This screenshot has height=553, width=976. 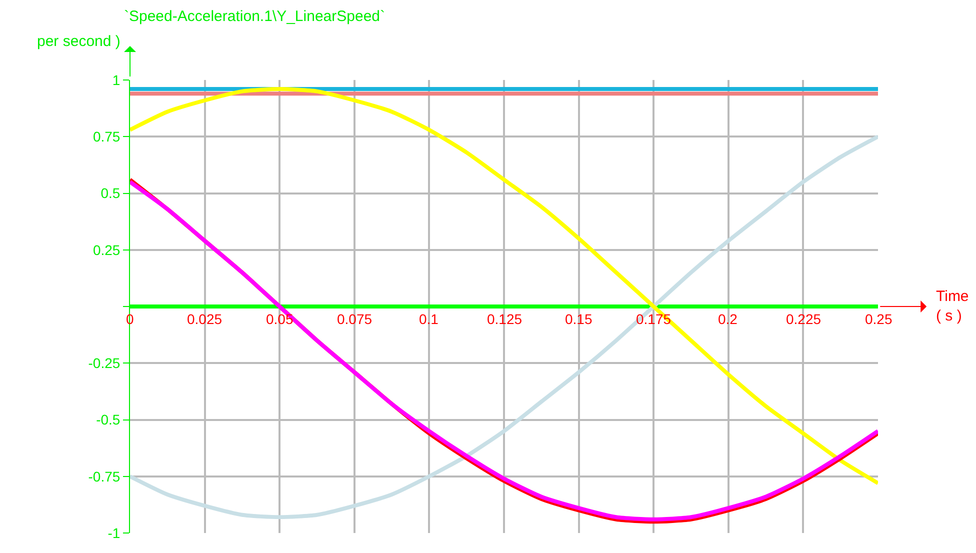 What do you see at coordinates (78, 41) in the screenshot?
I see `y-axis-title: per second )` at bounding box center [78, 41].